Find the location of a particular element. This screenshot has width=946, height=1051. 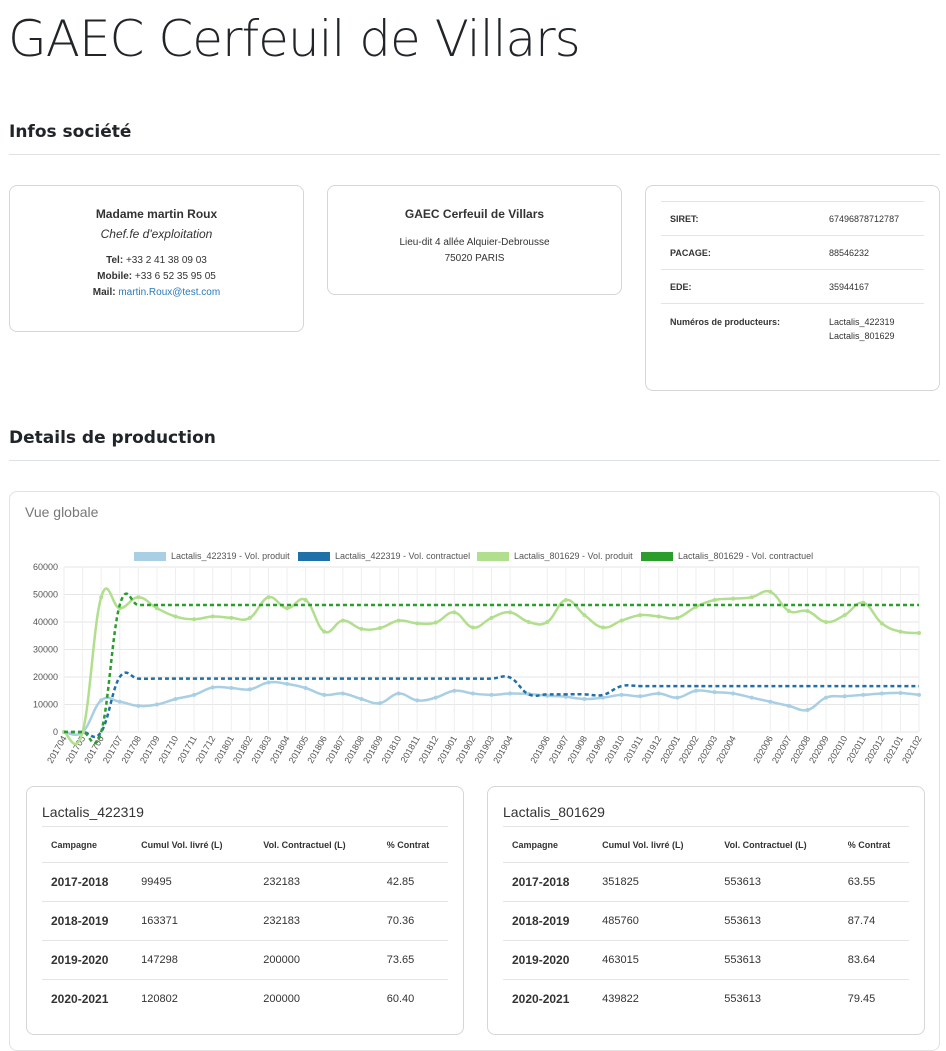

email-link: martin.Roux@test.com is located at coordinates (169, 292).